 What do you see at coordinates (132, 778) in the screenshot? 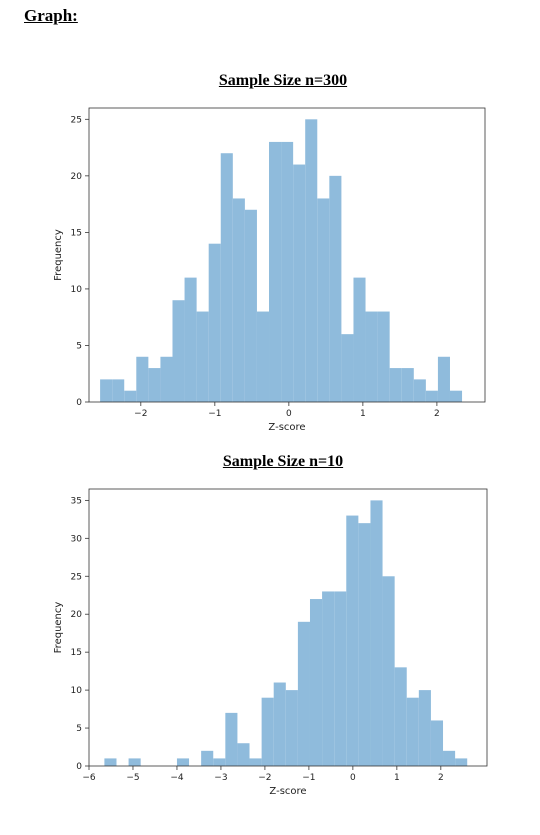
I see `x-tick-label: −5` at bounding box center [132, 778].